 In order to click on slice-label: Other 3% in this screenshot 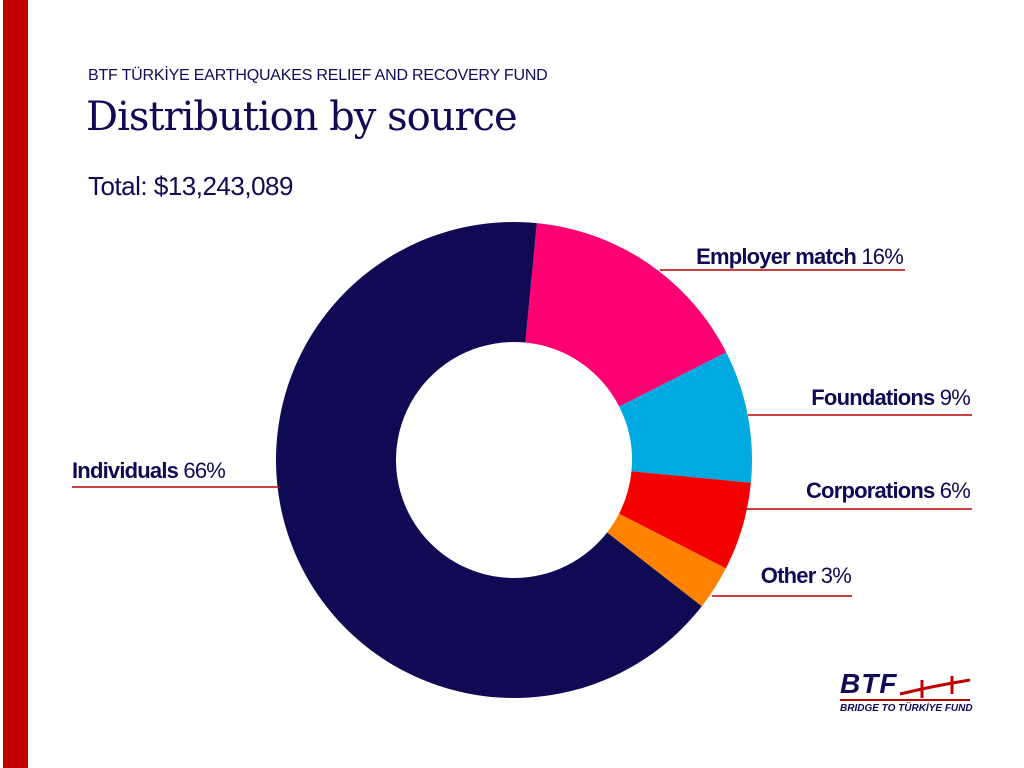, I will do `click(806, 575)`.